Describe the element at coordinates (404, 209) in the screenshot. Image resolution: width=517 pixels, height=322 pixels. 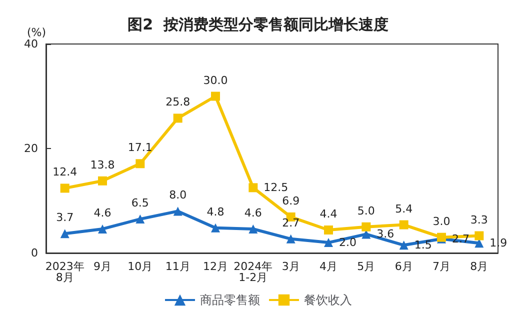
I see `data-label: 5.4` at that location.